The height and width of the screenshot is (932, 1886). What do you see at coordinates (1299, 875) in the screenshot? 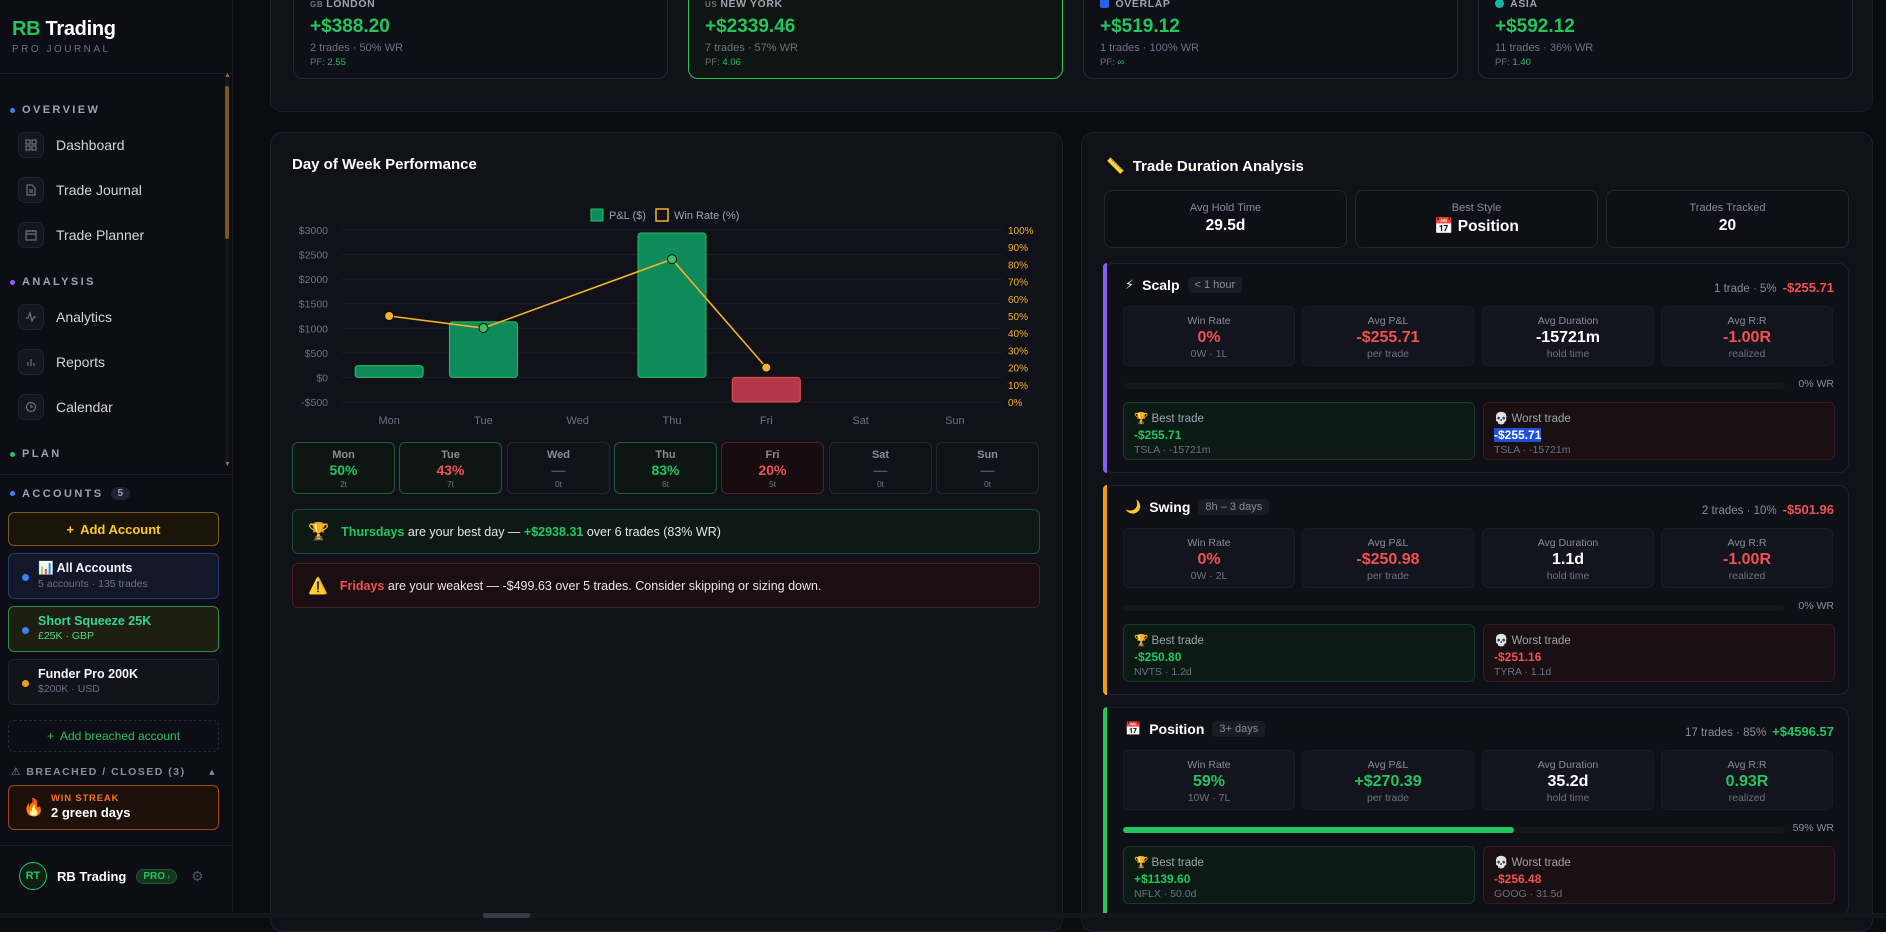
I see `best-trade: 🏆 Best trade +$1139.60 NFLX · 50.0d` at bounding box center [1299, 875].